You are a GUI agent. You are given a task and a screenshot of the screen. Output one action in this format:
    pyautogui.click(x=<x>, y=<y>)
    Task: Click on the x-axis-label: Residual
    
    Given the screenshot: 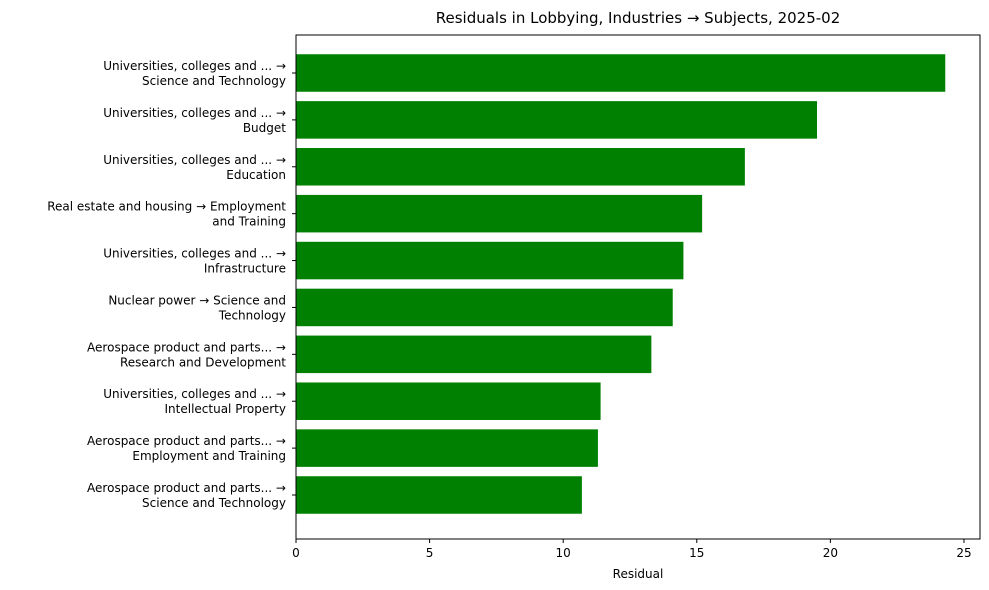 What is the action you would take?
    pyautogui.click(x=638, y=574)
    